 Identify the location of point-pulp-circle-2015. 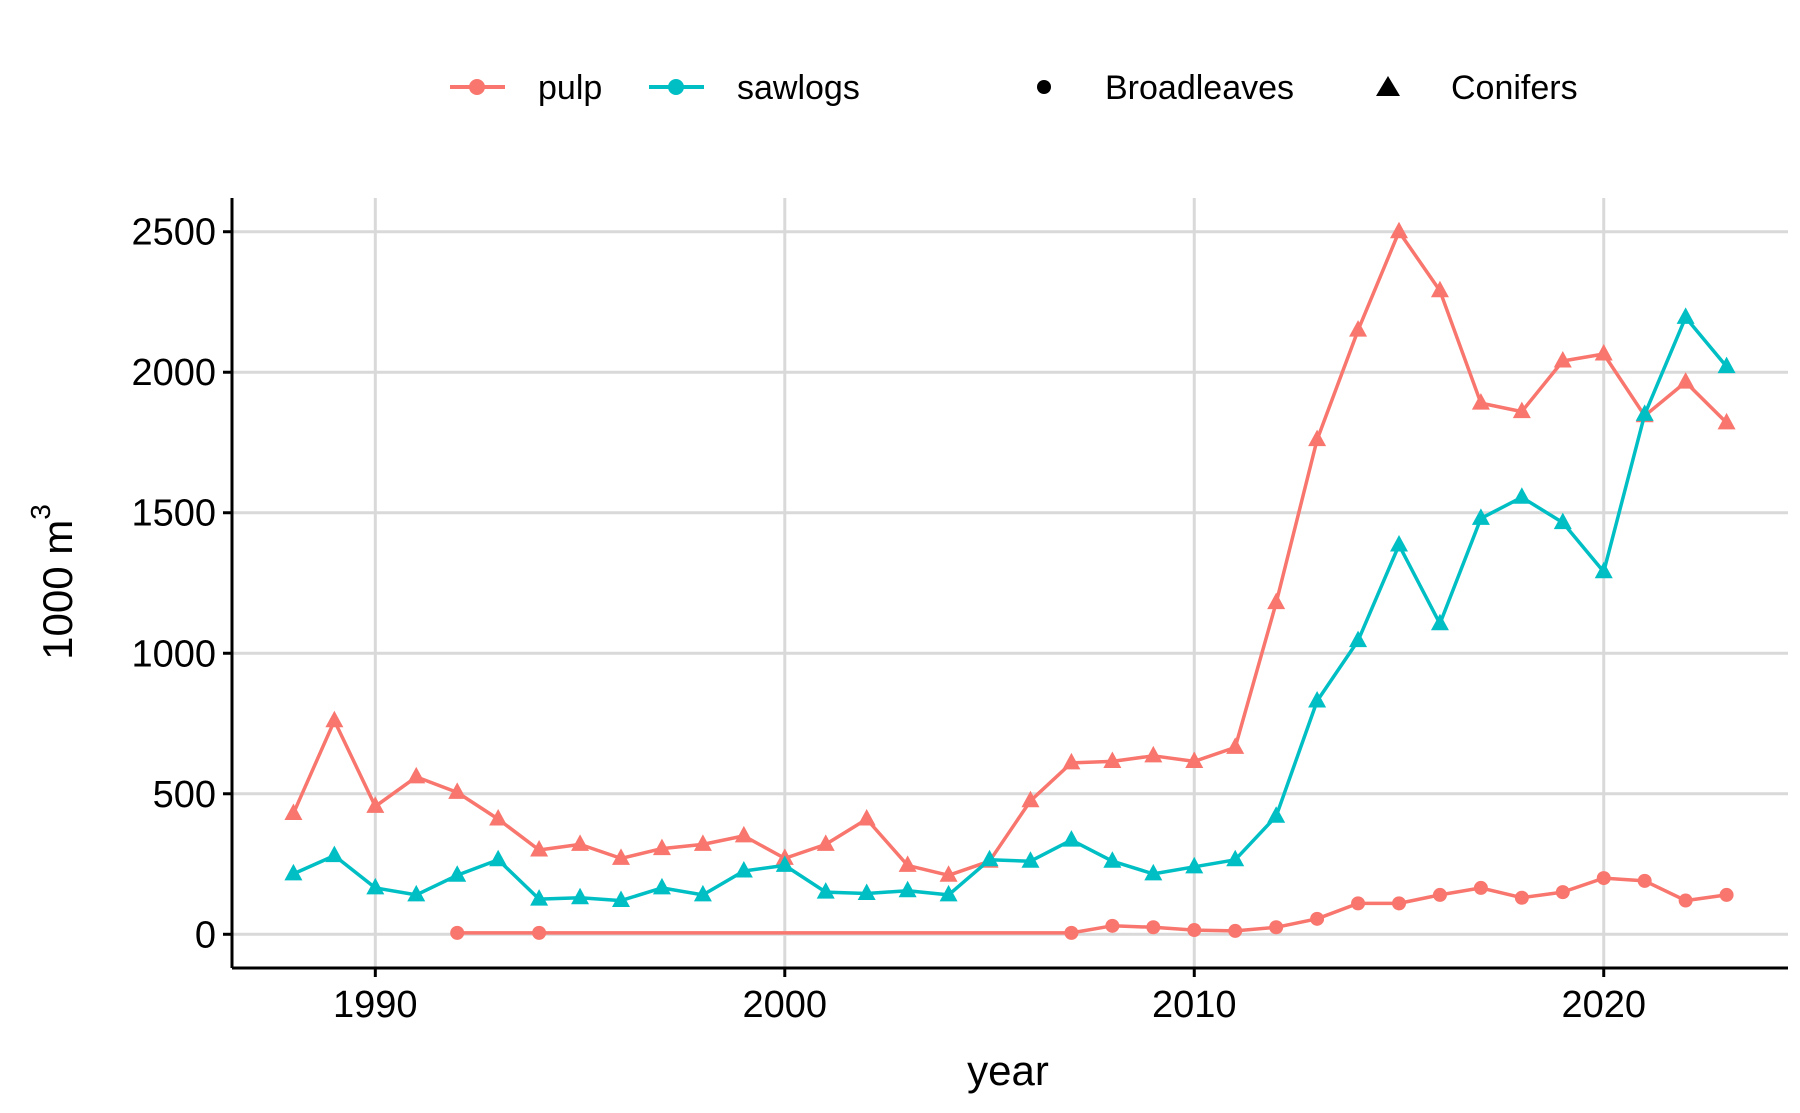
(1399, 903).